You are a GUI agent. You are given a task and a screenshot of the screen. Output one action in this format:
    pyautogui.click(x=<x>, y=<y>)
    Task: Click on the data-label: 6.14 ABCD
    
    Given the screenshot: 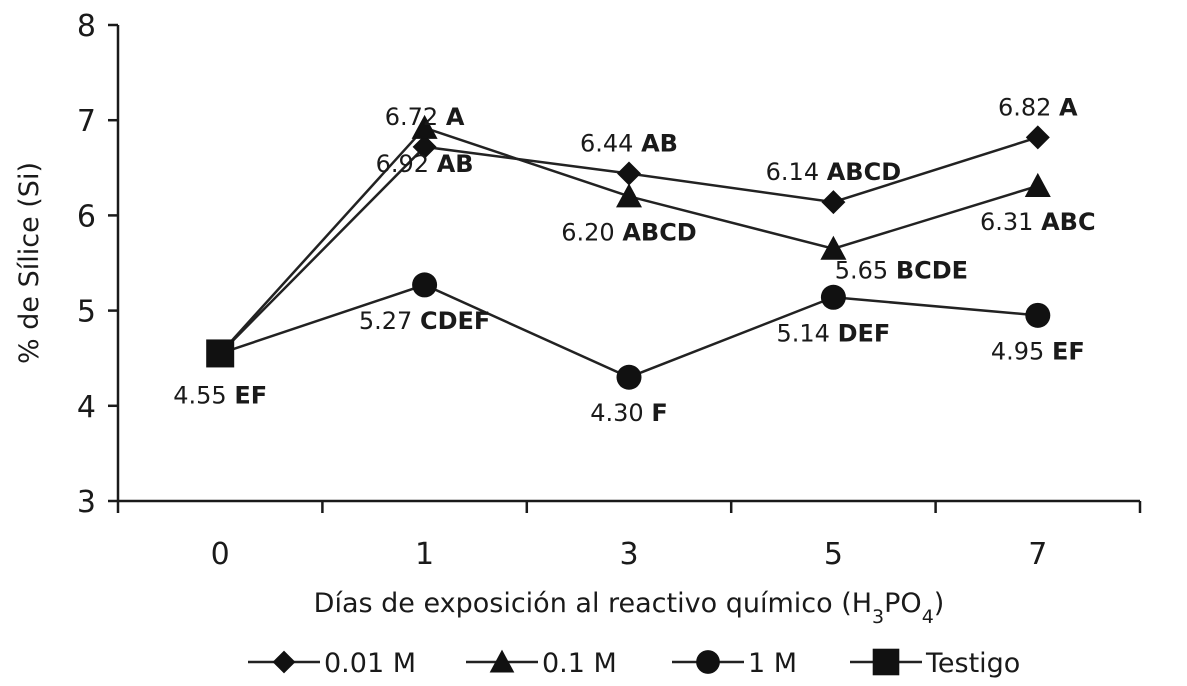 What is the action you would take?
    pyautogui.click(x=833, y=172)
    